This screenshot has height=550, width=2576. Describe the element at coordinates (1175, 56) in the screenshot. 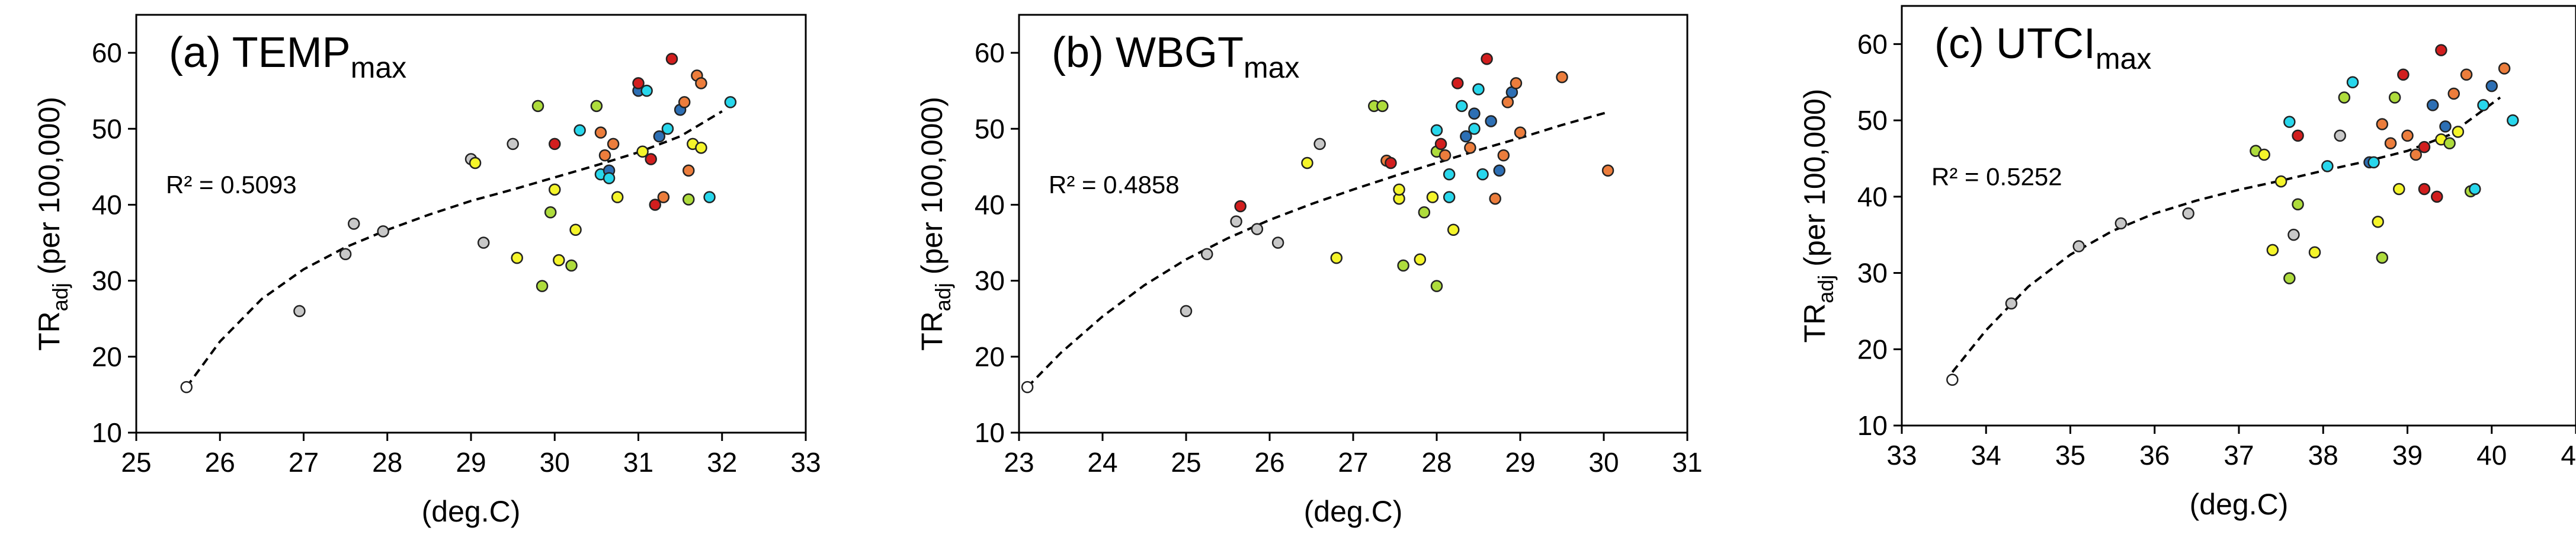

I see `panel-title: (b) WBGTmax` at that location.